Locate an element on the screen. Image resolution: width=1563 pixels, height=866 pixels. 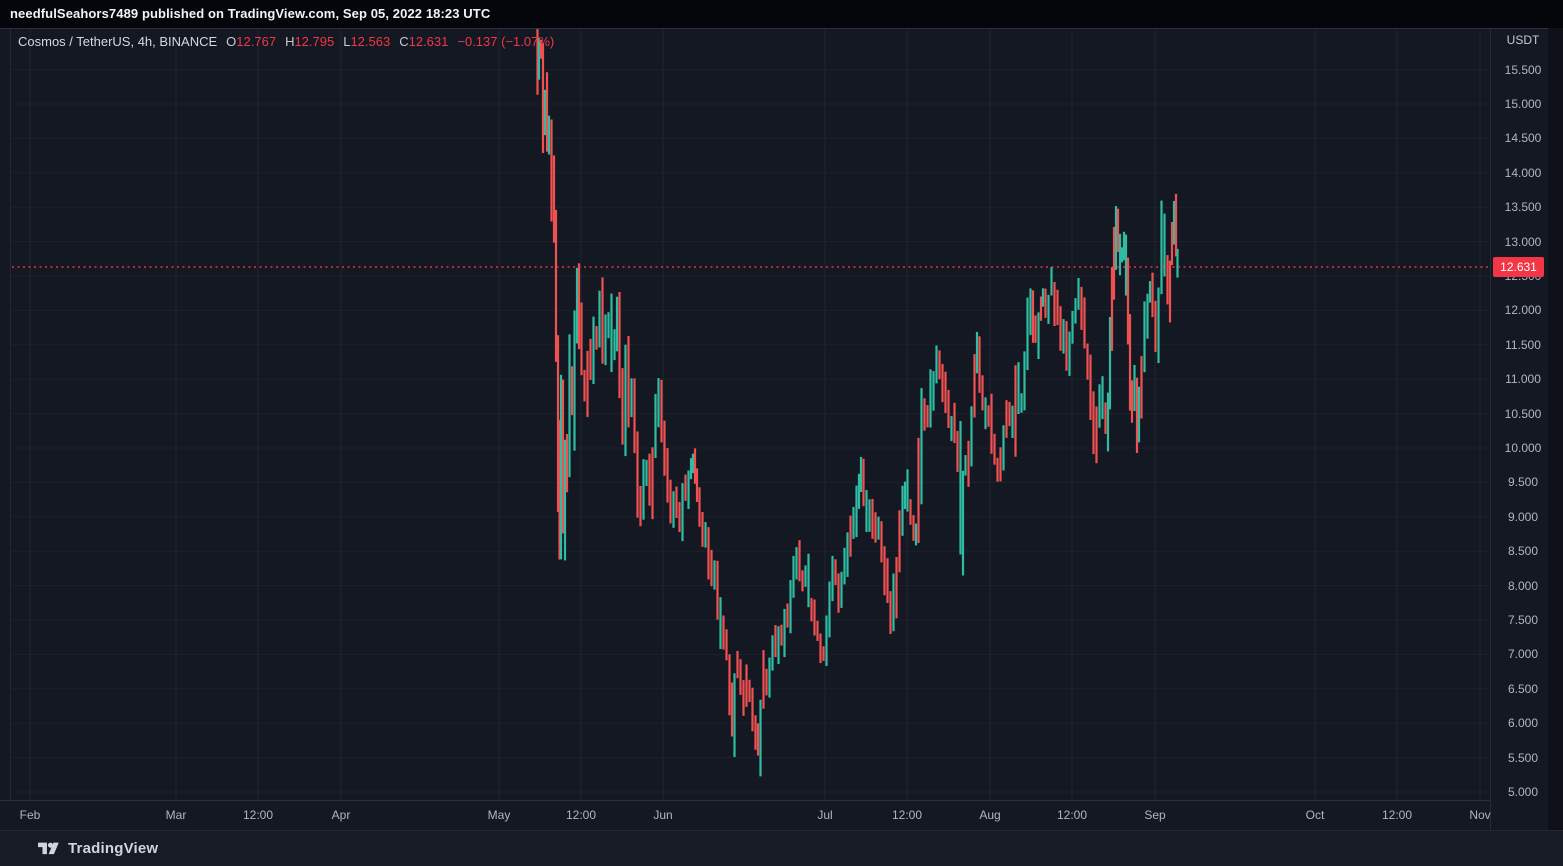
price-axis-label: 15.500 is located at coordinates (1523, 70).